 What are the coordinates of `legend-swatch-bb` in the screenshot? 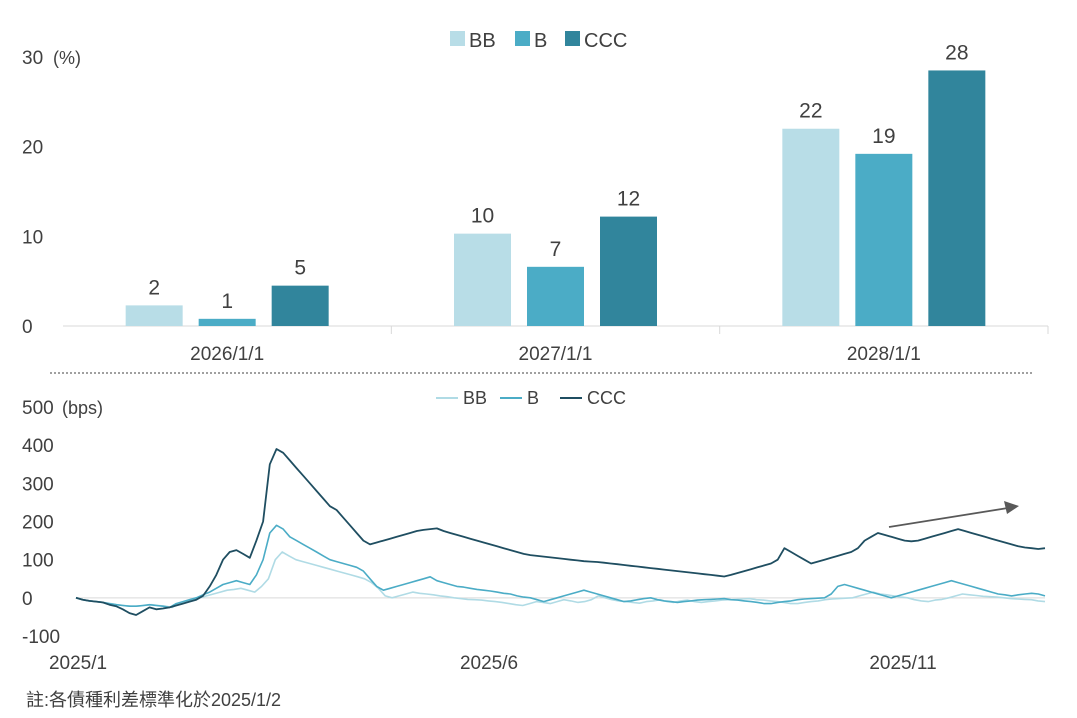 It's located at (457, 38).